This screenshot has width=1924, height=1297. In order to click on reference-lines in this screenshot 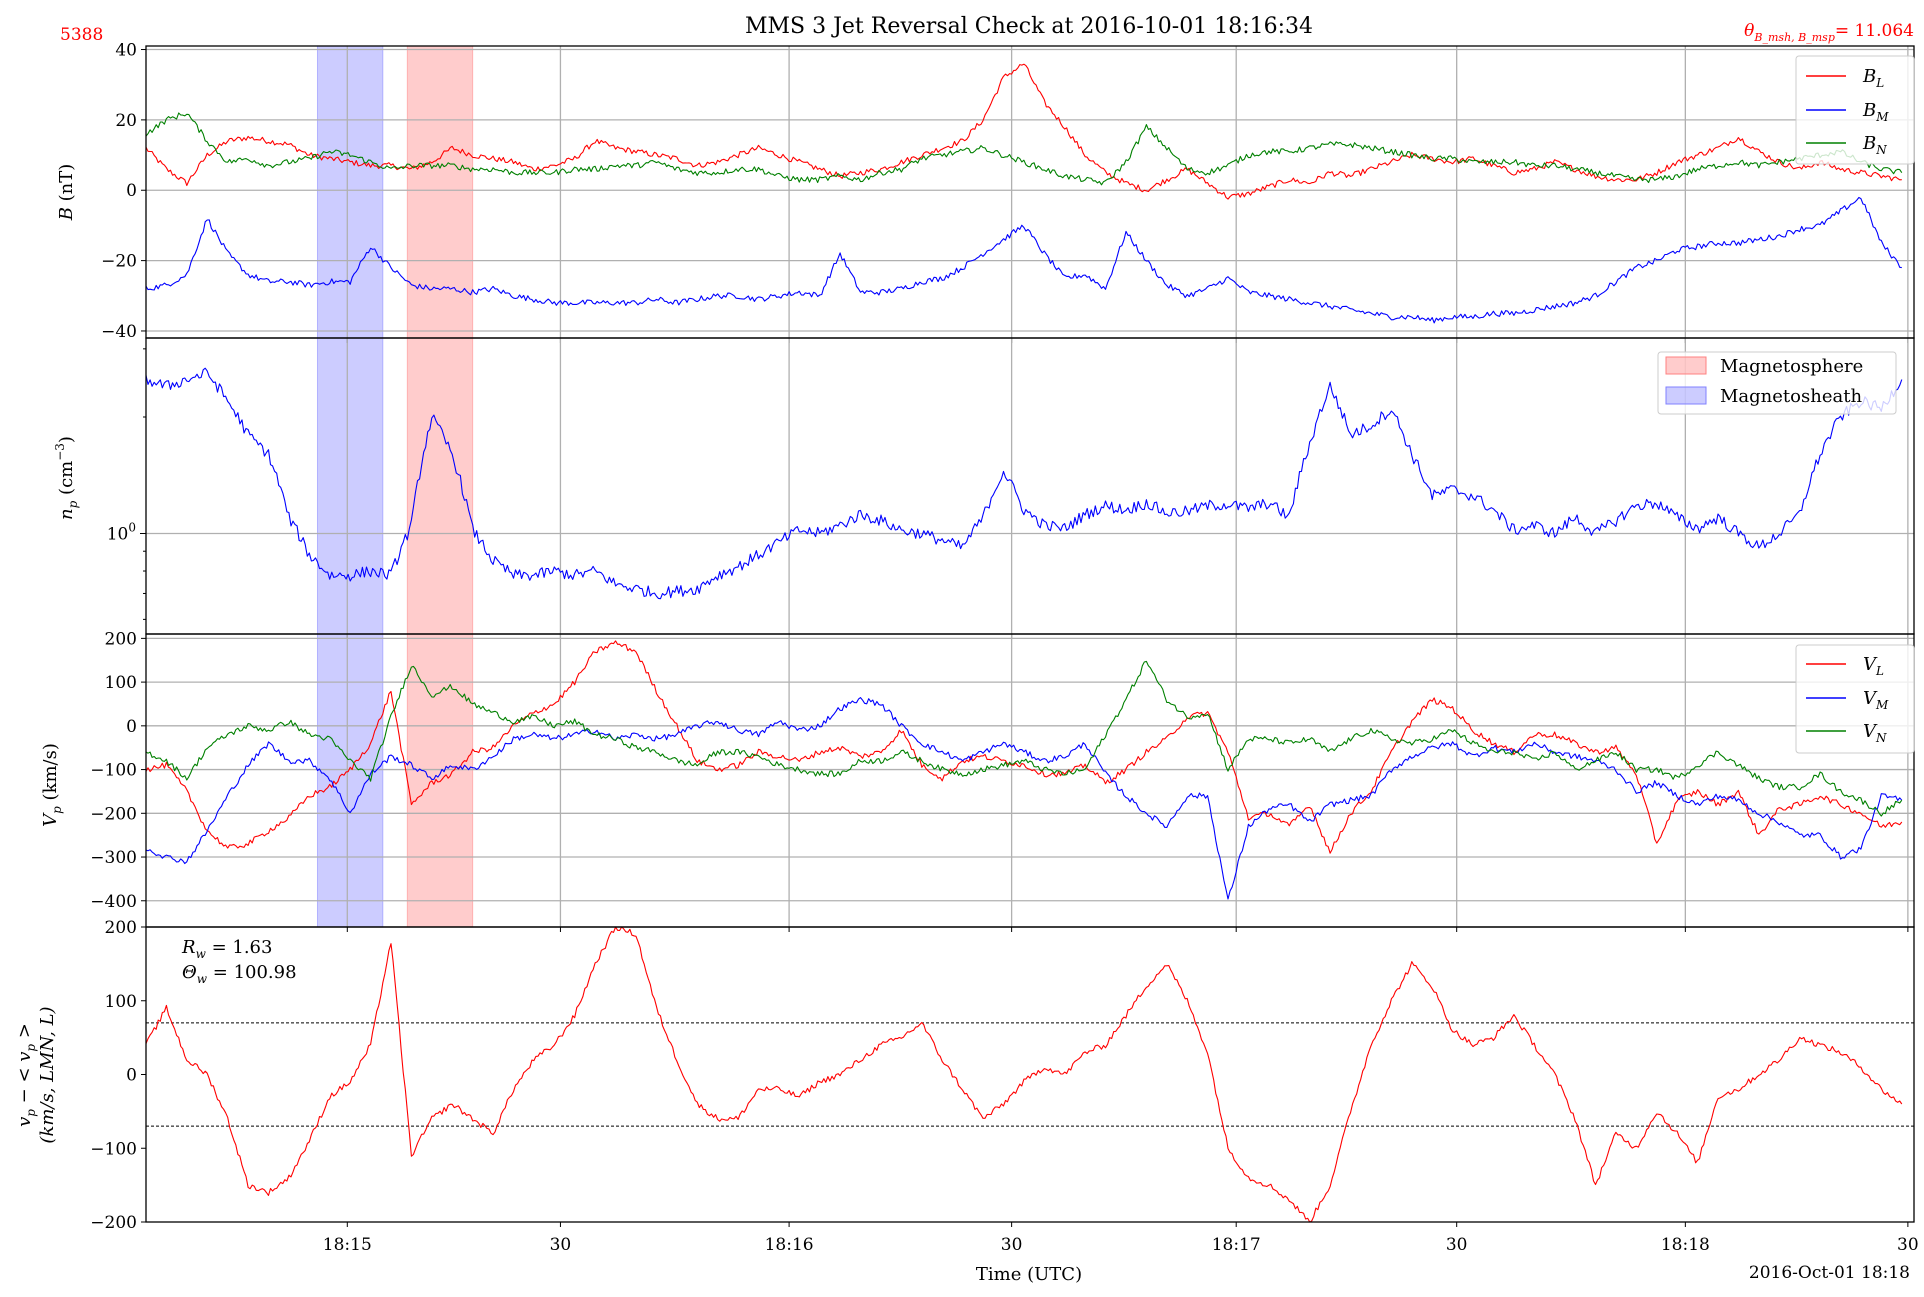, I will do `click(1030, 1074)`.